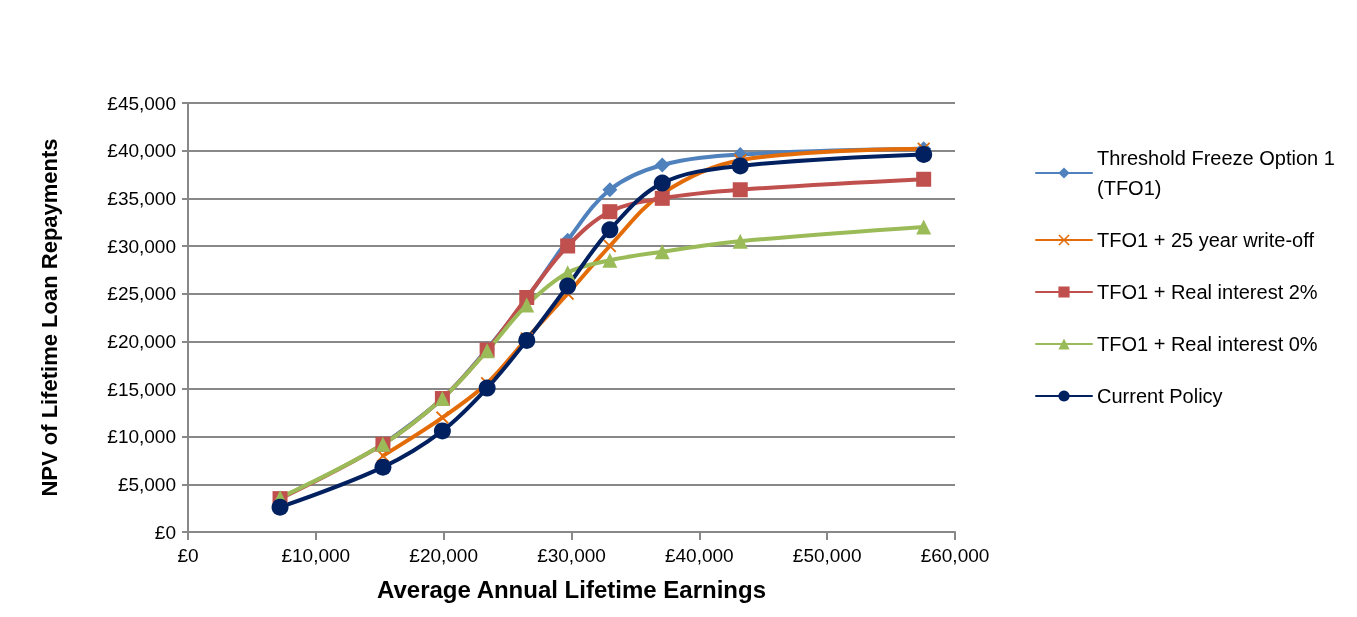 The width and height of the screenshot is (1357, 617). What do you see at coordinates (1207, 344) in the screenshot?
I see `legend-label: TFO1 + Real interest 0%` at bounding box center [1207, 344].